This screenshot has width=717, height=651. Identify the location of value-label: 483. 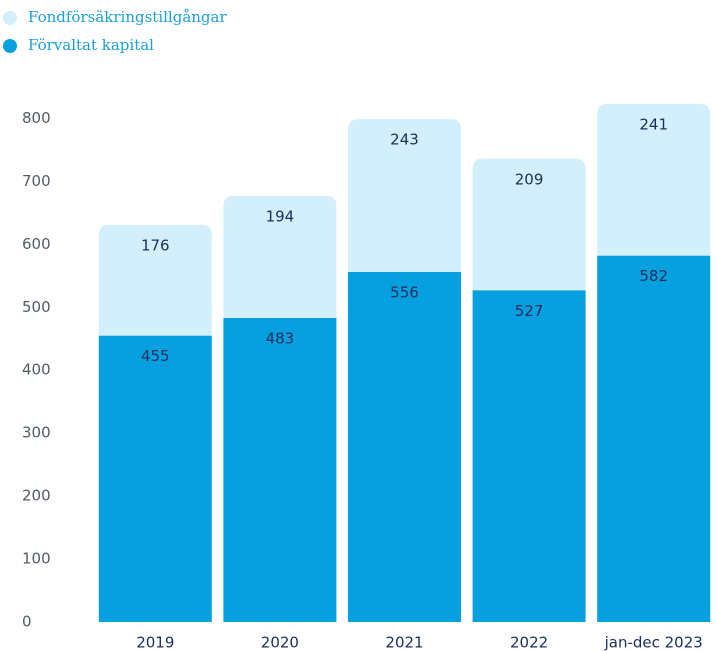
(280, 338).